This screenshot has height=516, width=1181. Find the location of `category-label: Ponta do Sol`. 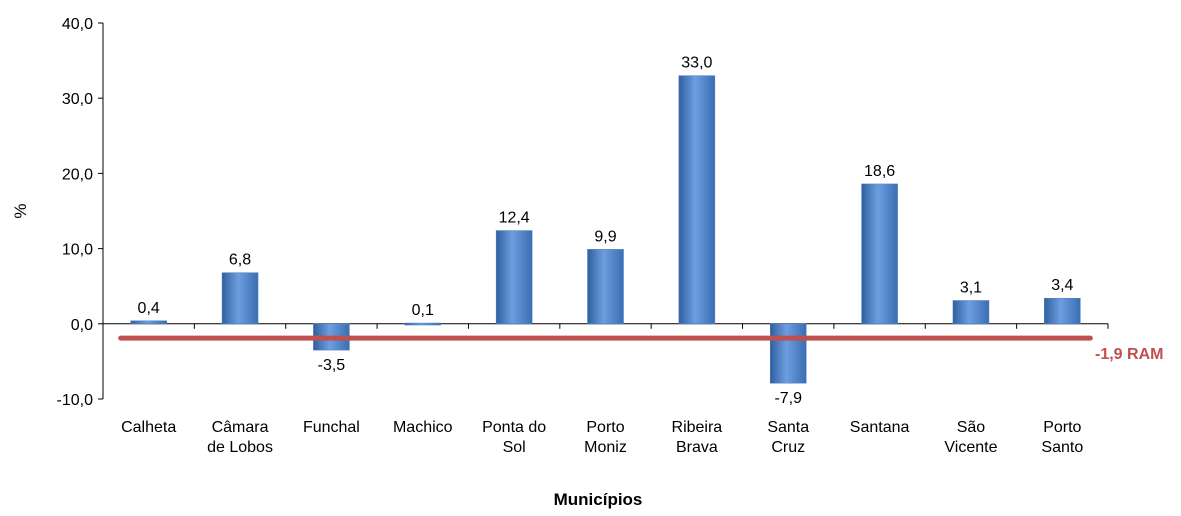

category-label: Ponta do Sol is located at coordinates (514, 437).